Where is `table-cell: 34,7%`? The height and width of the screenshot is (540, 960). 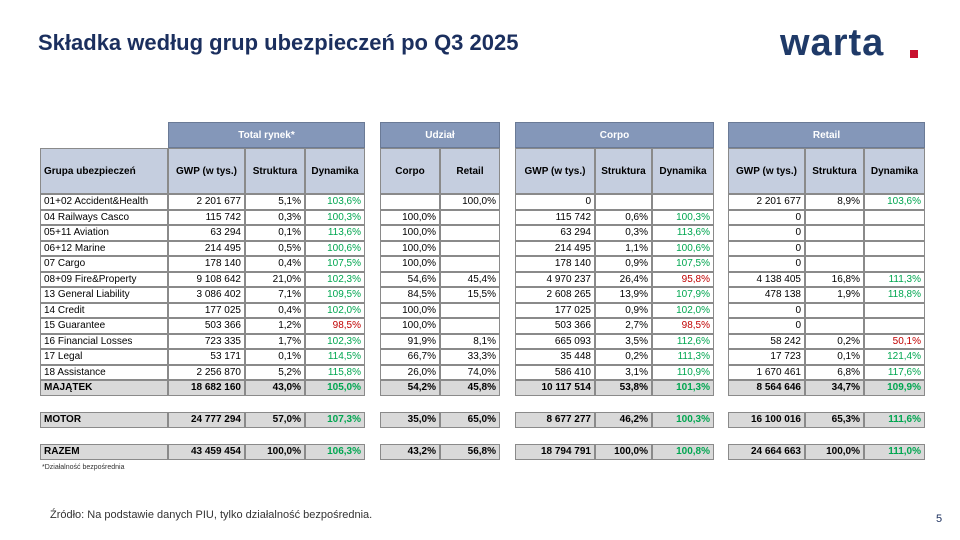
table-cell: 34,7% is located at coordinates (834, 388).